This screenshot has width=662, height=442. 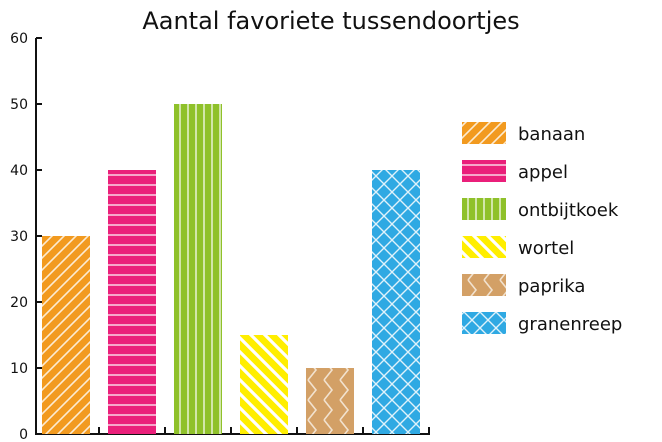 What do you see at coordinates (330, 21) in the screenshot?
I see `chart-title: Aantal favoriete tussendoortjes` at bounding box center [330, 21].